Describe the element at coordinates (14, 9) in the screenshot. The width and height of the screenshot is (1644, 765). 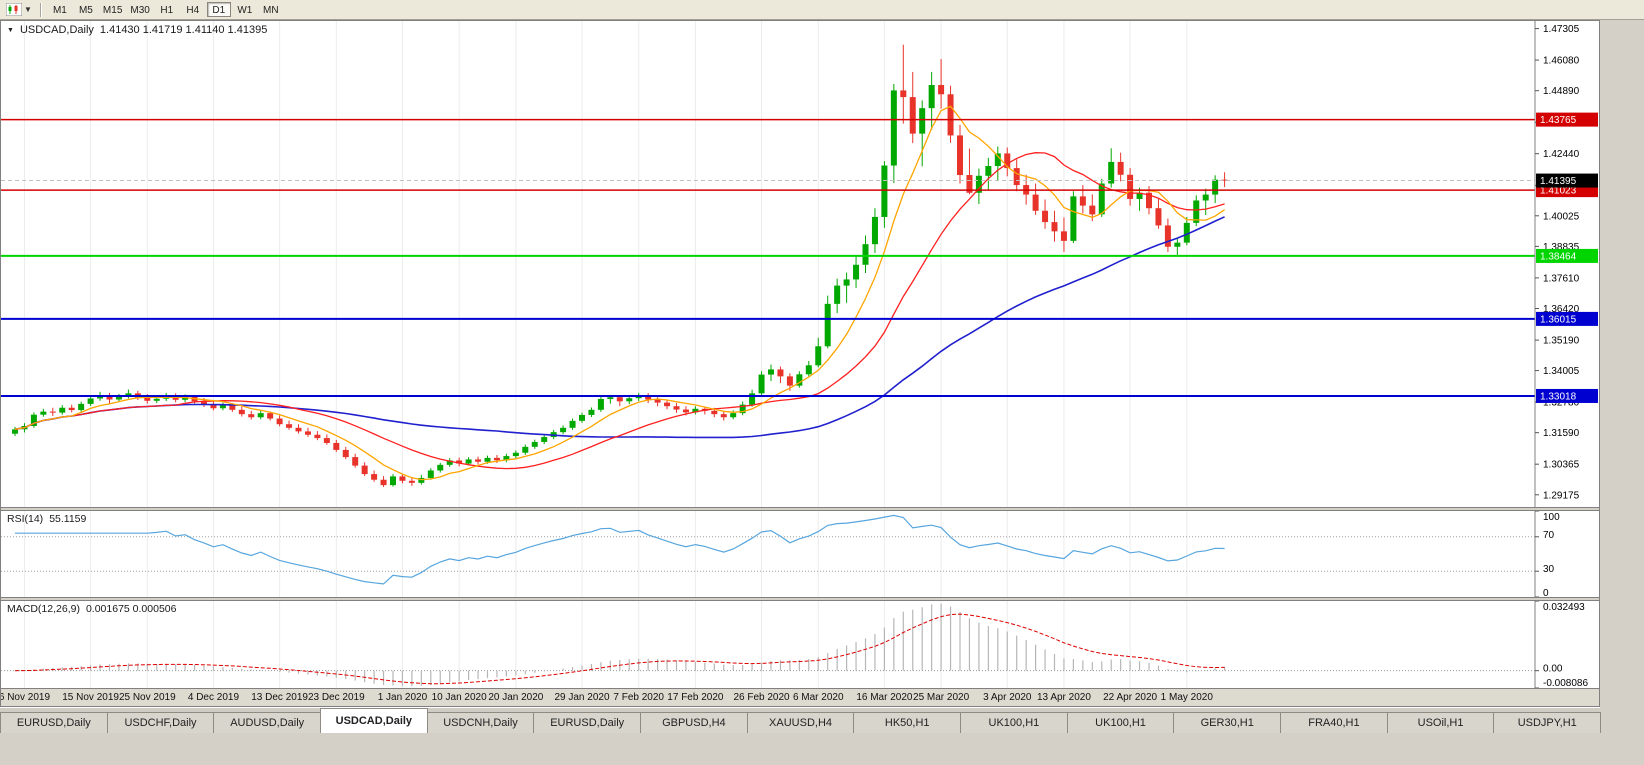
I see `chart-type-icon` at that location.